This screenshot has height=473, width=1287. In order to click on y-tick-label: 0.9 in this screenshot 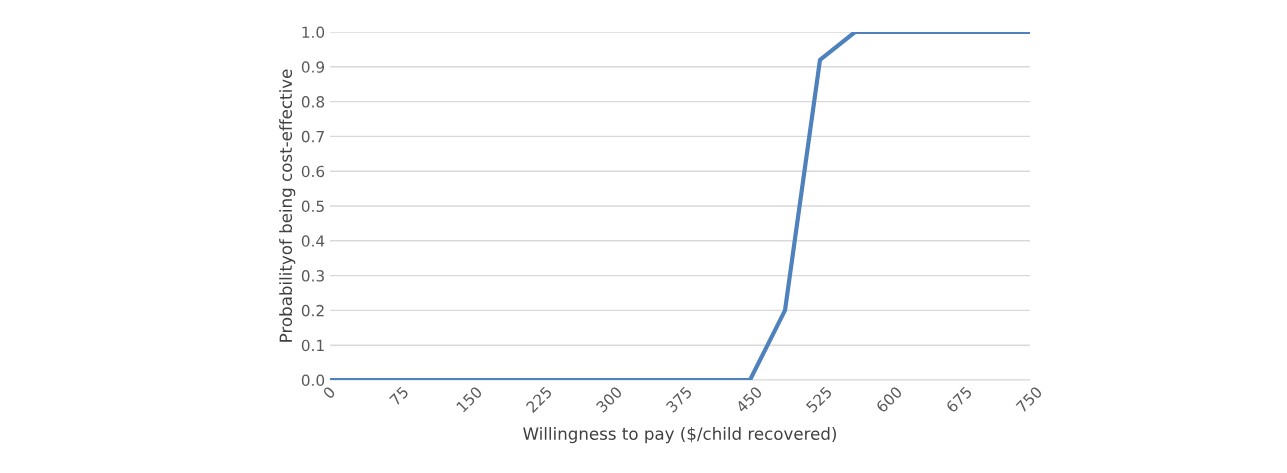, I will do `click(313, 67)`.